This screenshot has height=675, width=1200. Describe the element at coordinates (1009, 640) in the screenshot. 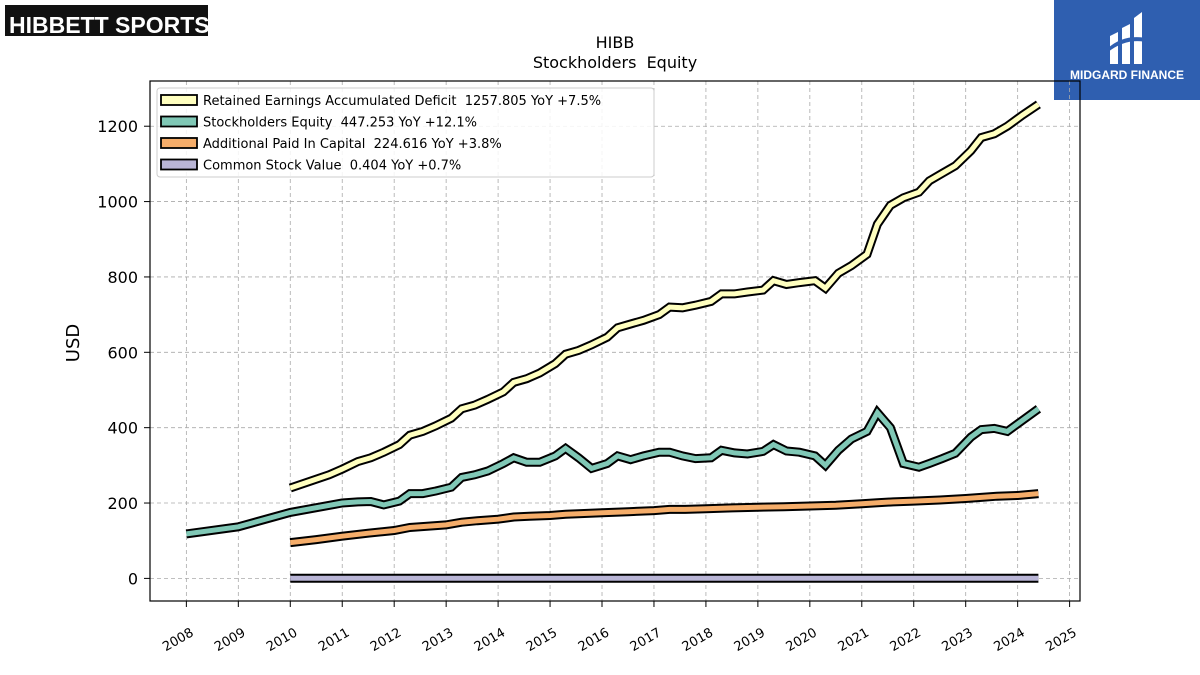

I see `x-tick-label: 2024` at that location.